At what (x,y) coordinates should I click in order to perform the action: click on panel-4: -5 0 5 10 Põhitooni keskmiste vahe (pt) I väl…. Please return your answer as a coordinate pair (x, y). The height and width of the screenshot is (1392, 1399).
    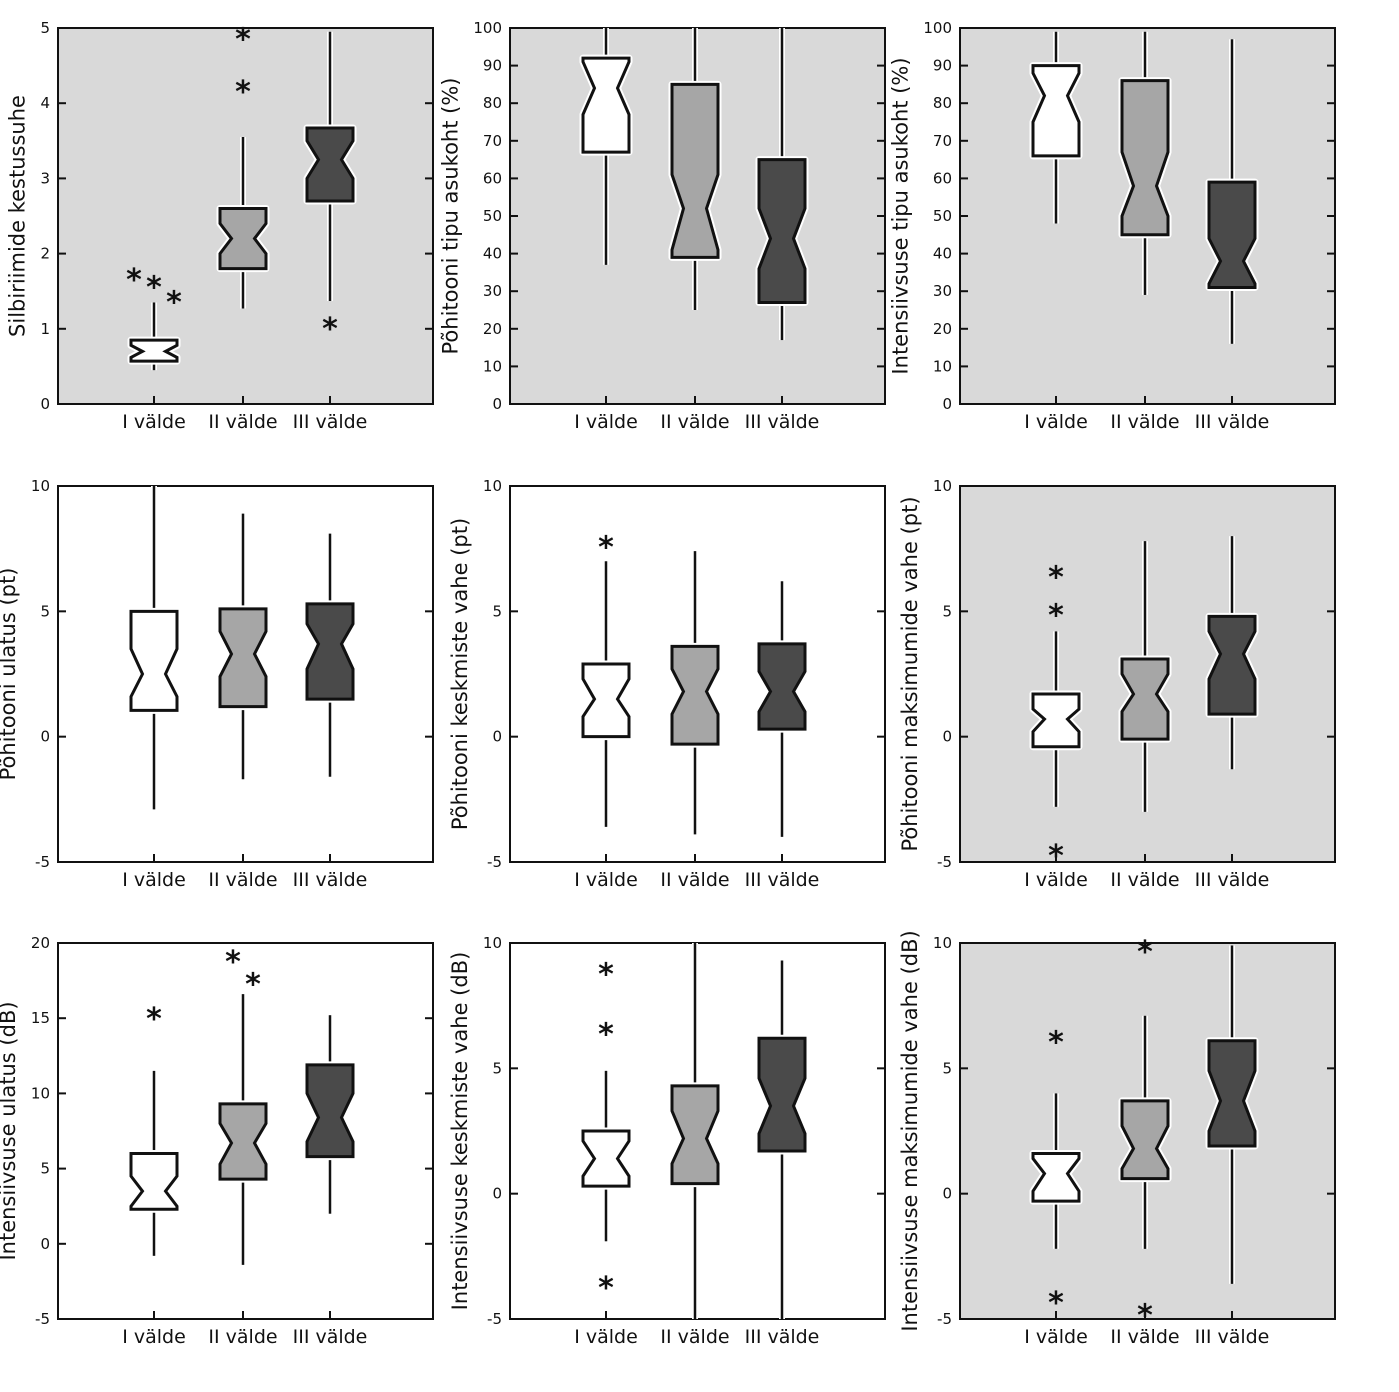
    Looking at the image, I should click on (667, 684).